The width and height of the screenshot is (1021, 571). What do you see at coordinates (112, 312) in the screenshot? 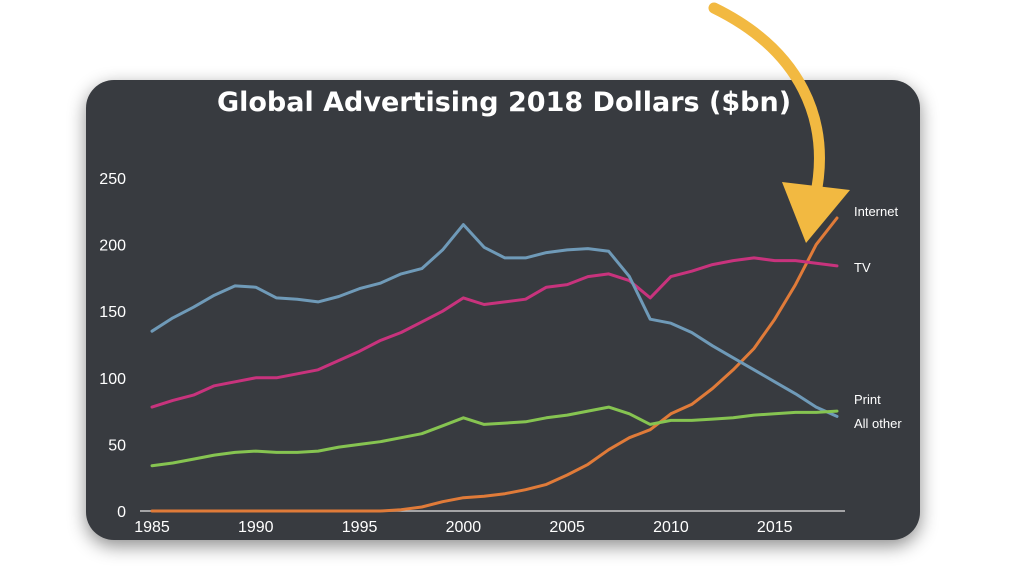
I see `y-tick-label: 150` at bounding box center [112, 312].